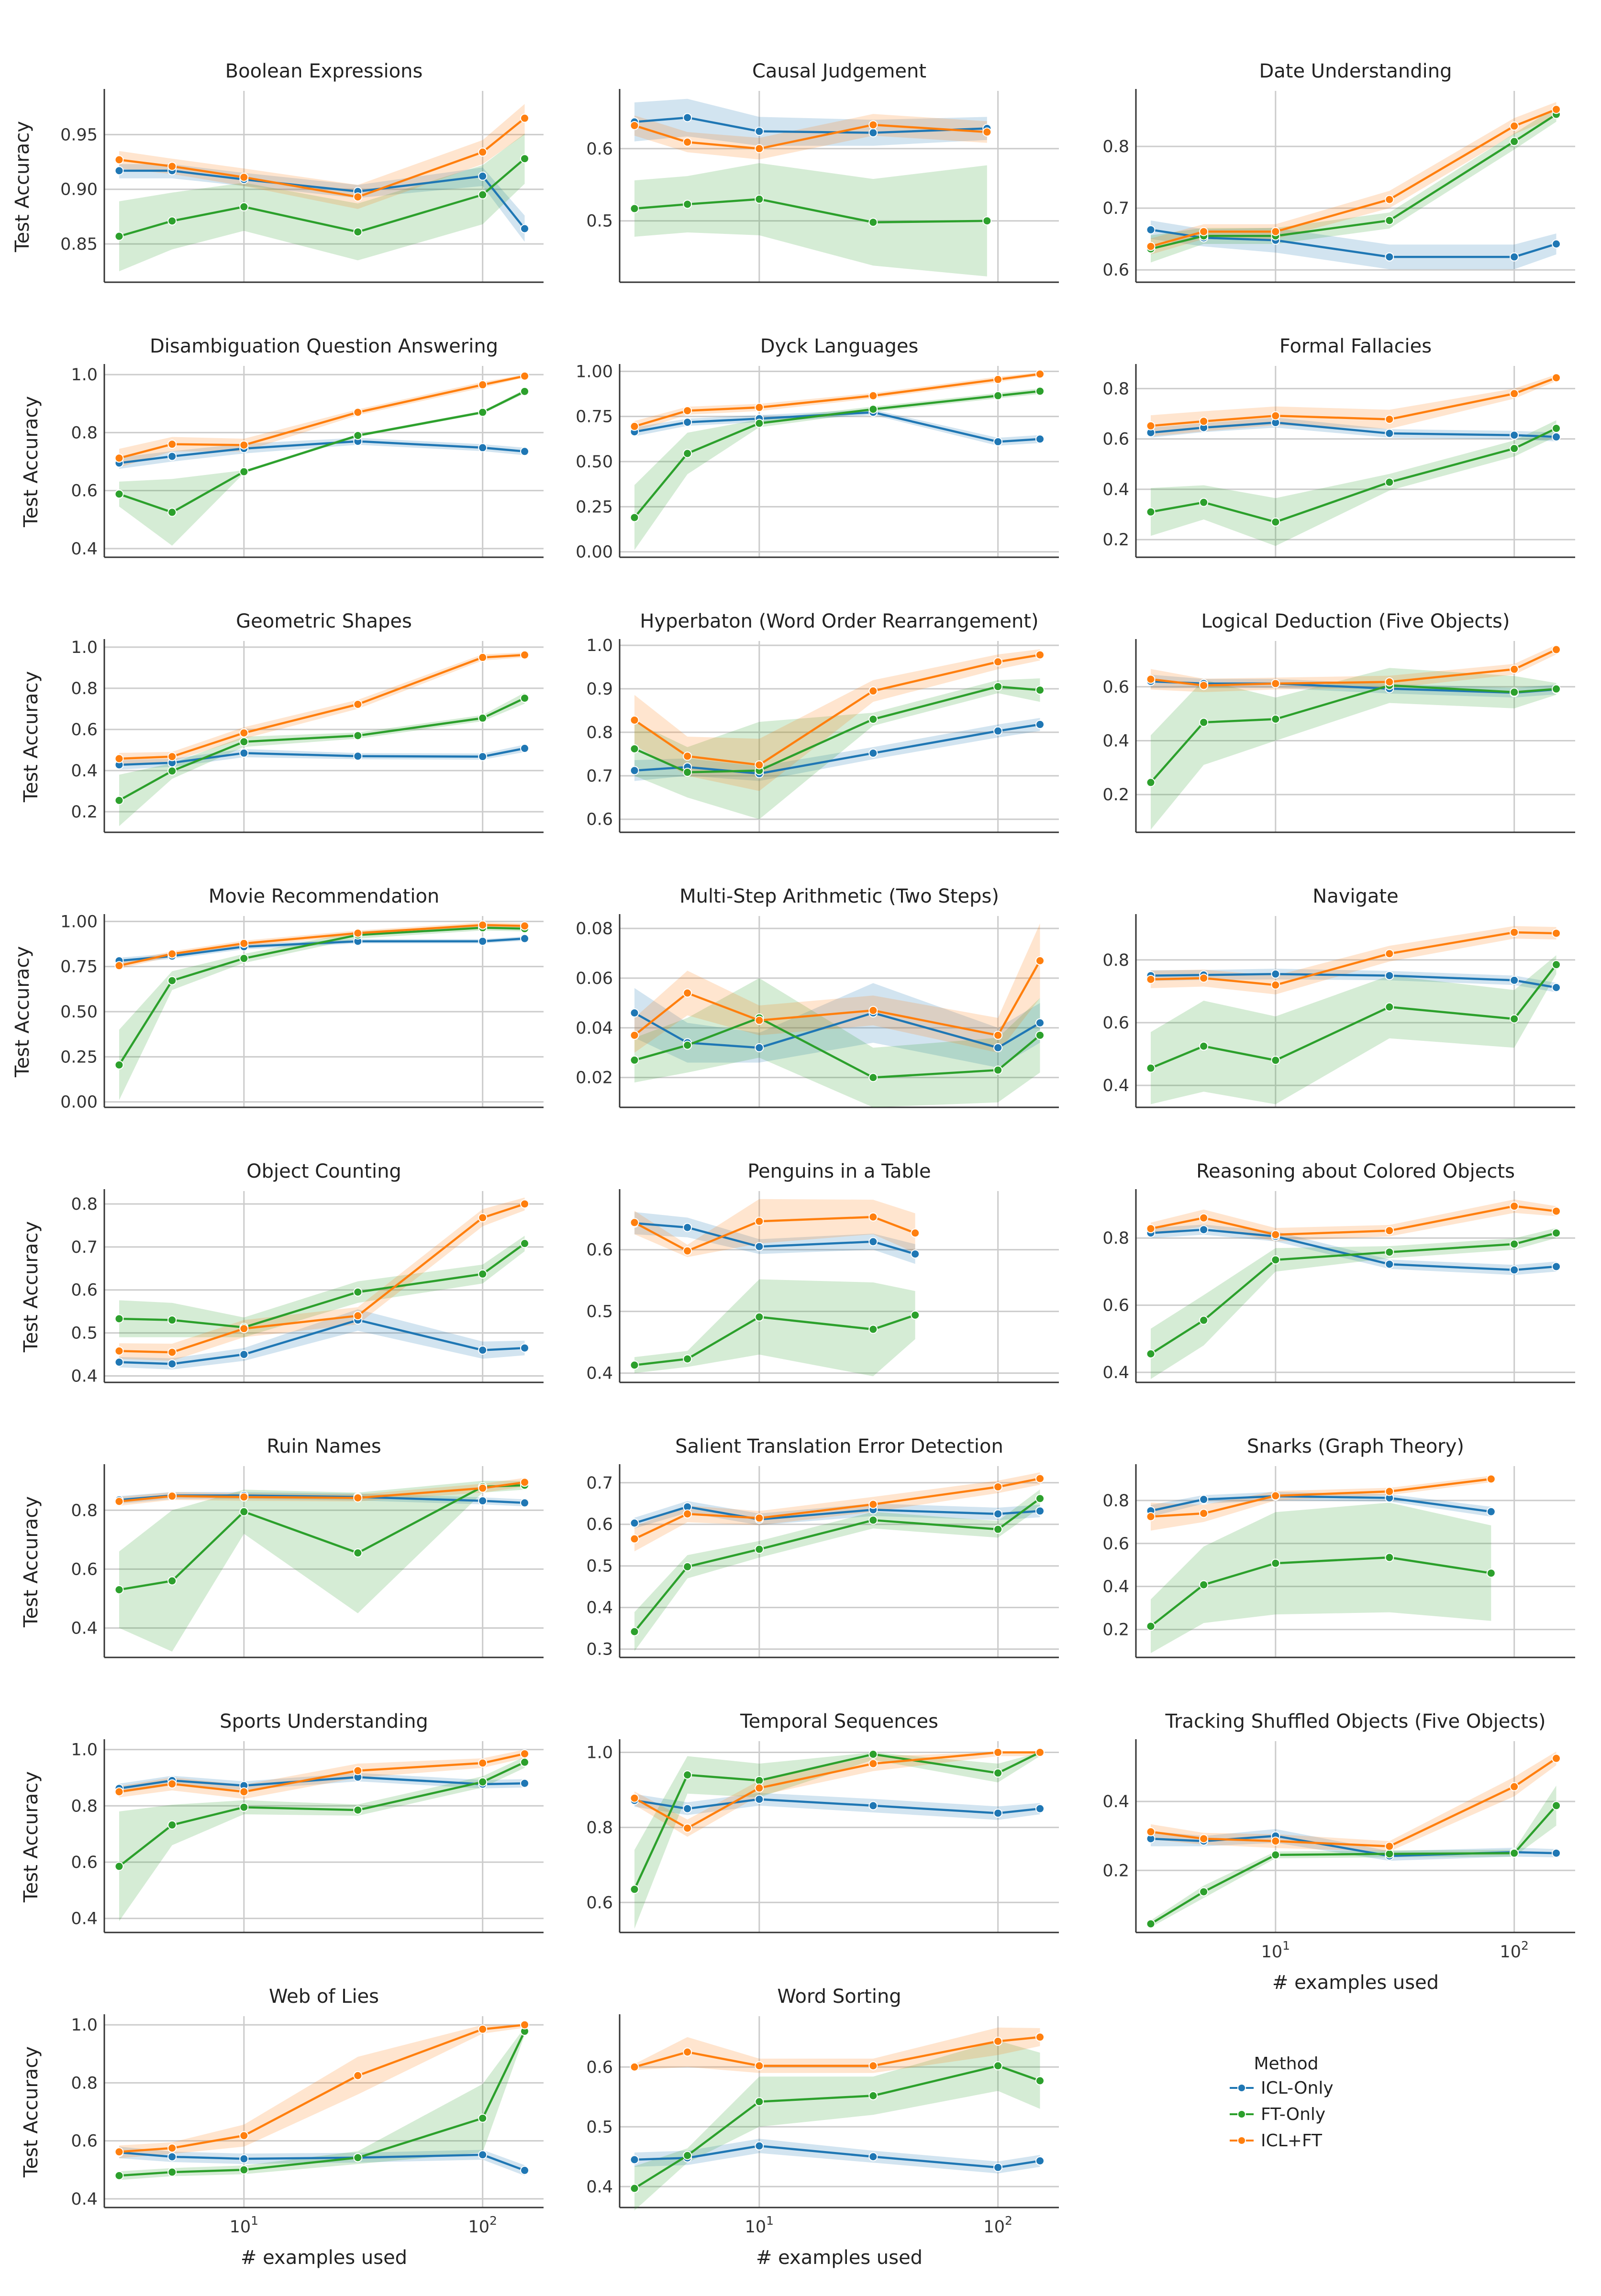  I want to click on y-axis-label: Test Accuracy, so click(31, 1287).